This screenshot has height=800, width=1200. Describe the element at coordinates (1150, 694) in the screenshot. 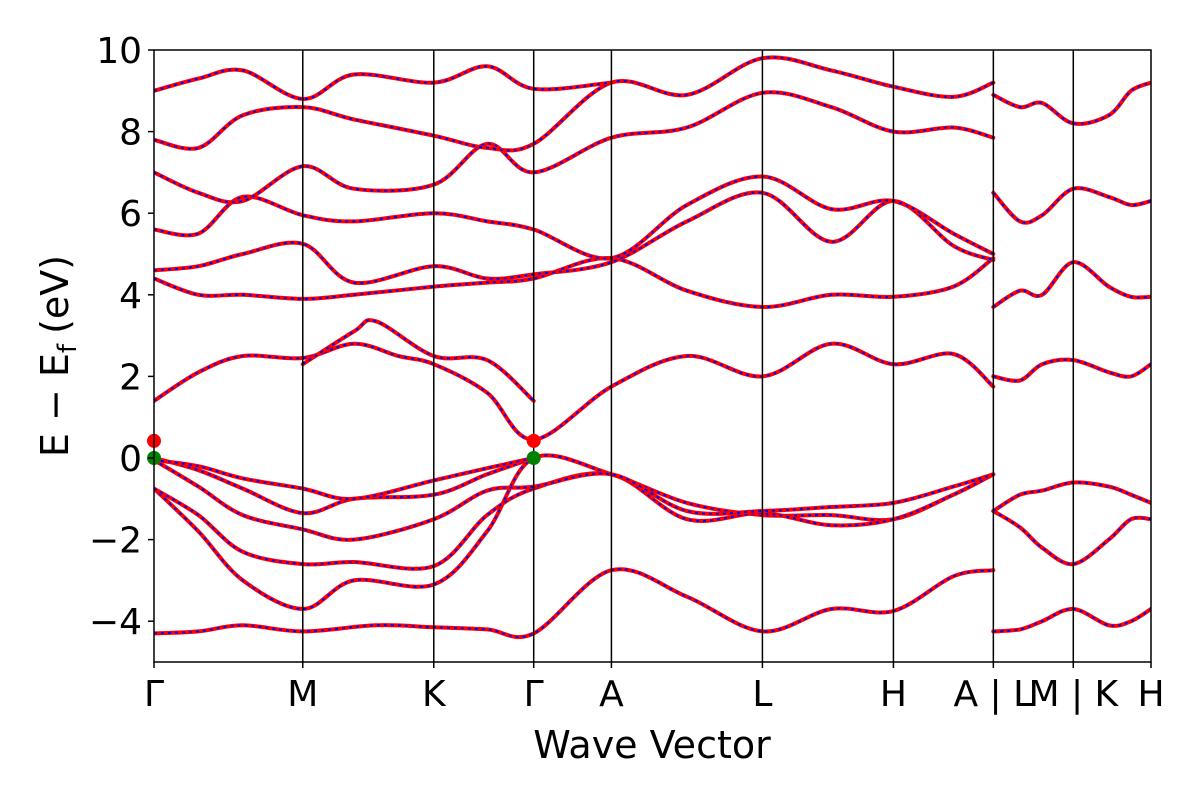

I see `x-tick-label-9: H` at that location.